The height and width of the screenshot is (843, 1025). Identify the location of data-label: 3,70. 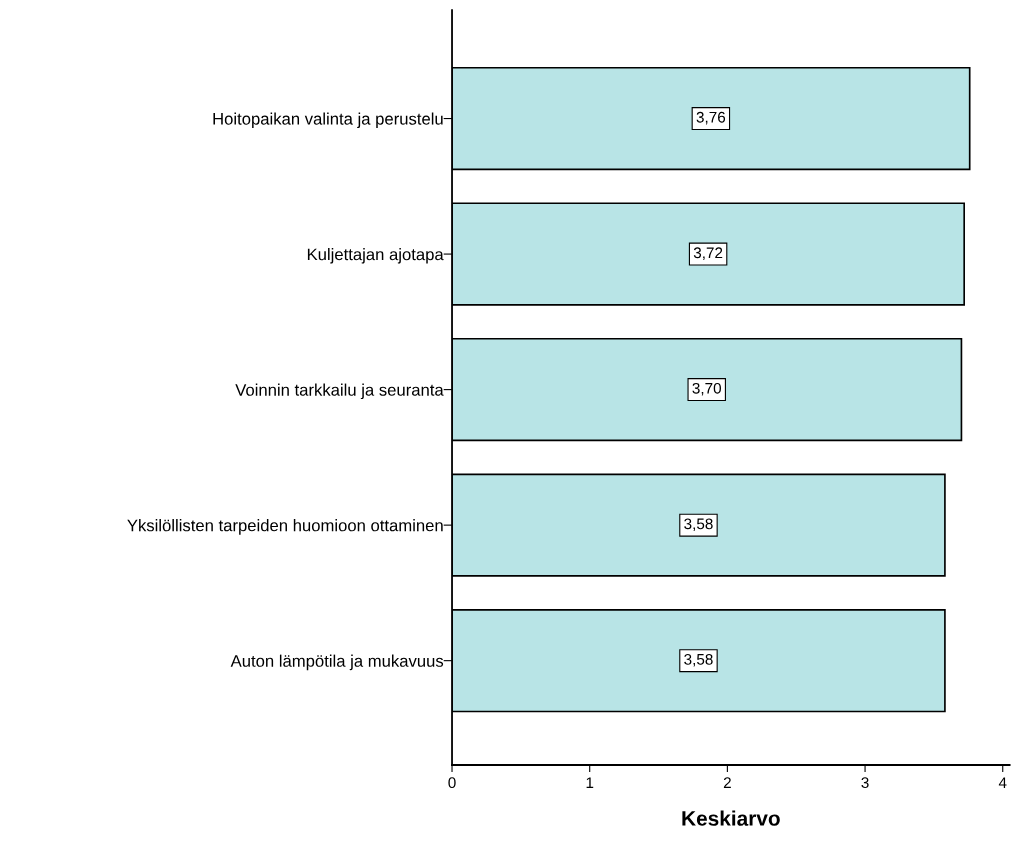
(706, 389).